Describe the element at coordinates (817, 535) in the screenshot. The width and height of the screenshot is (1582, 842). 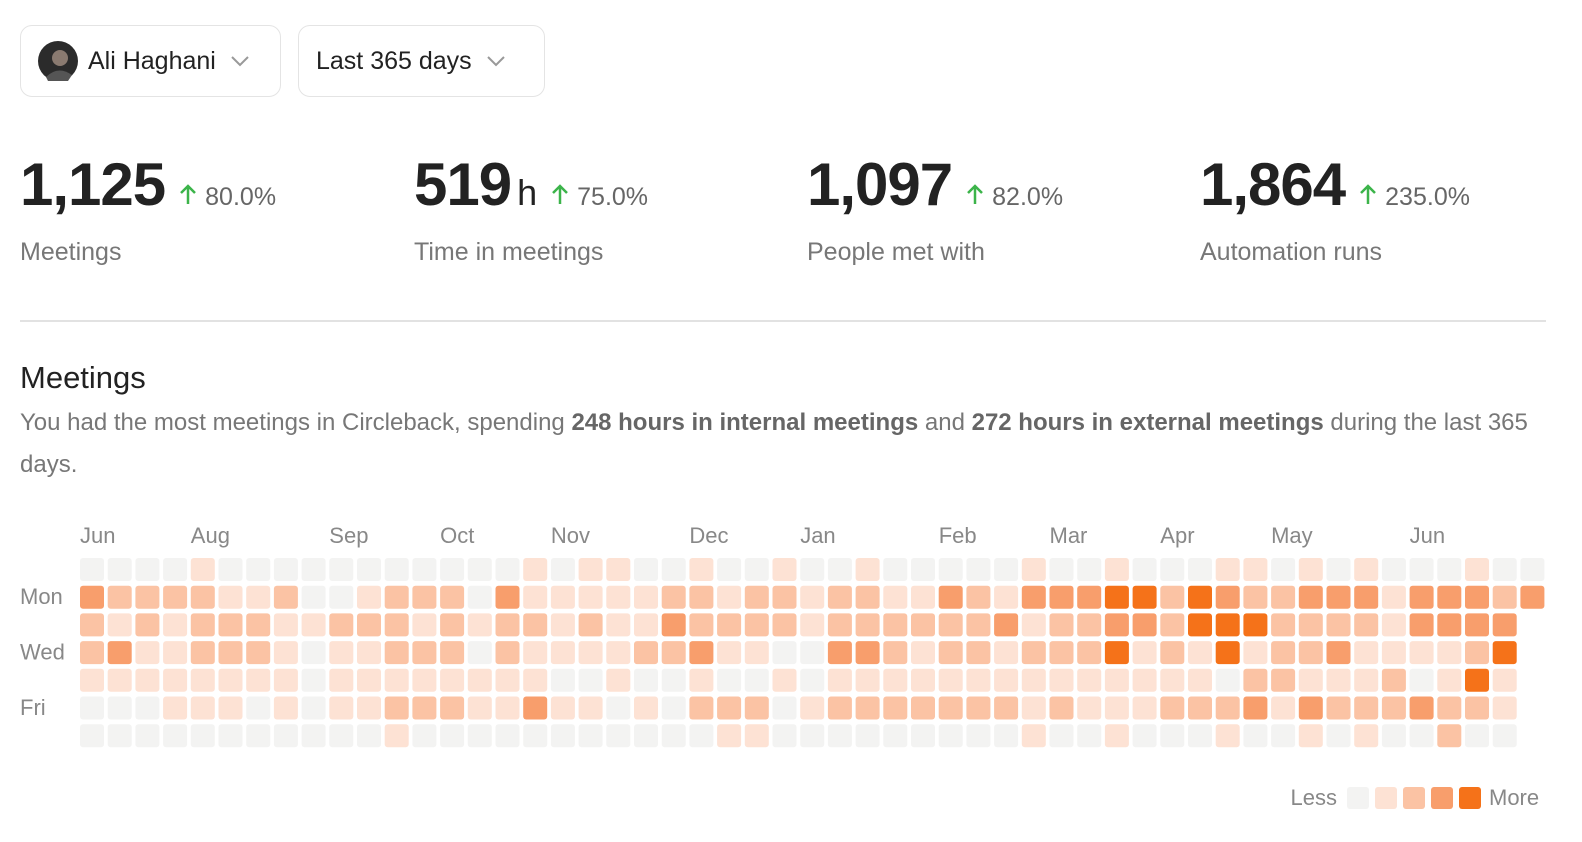
I see `month-label: Jan` at that location.